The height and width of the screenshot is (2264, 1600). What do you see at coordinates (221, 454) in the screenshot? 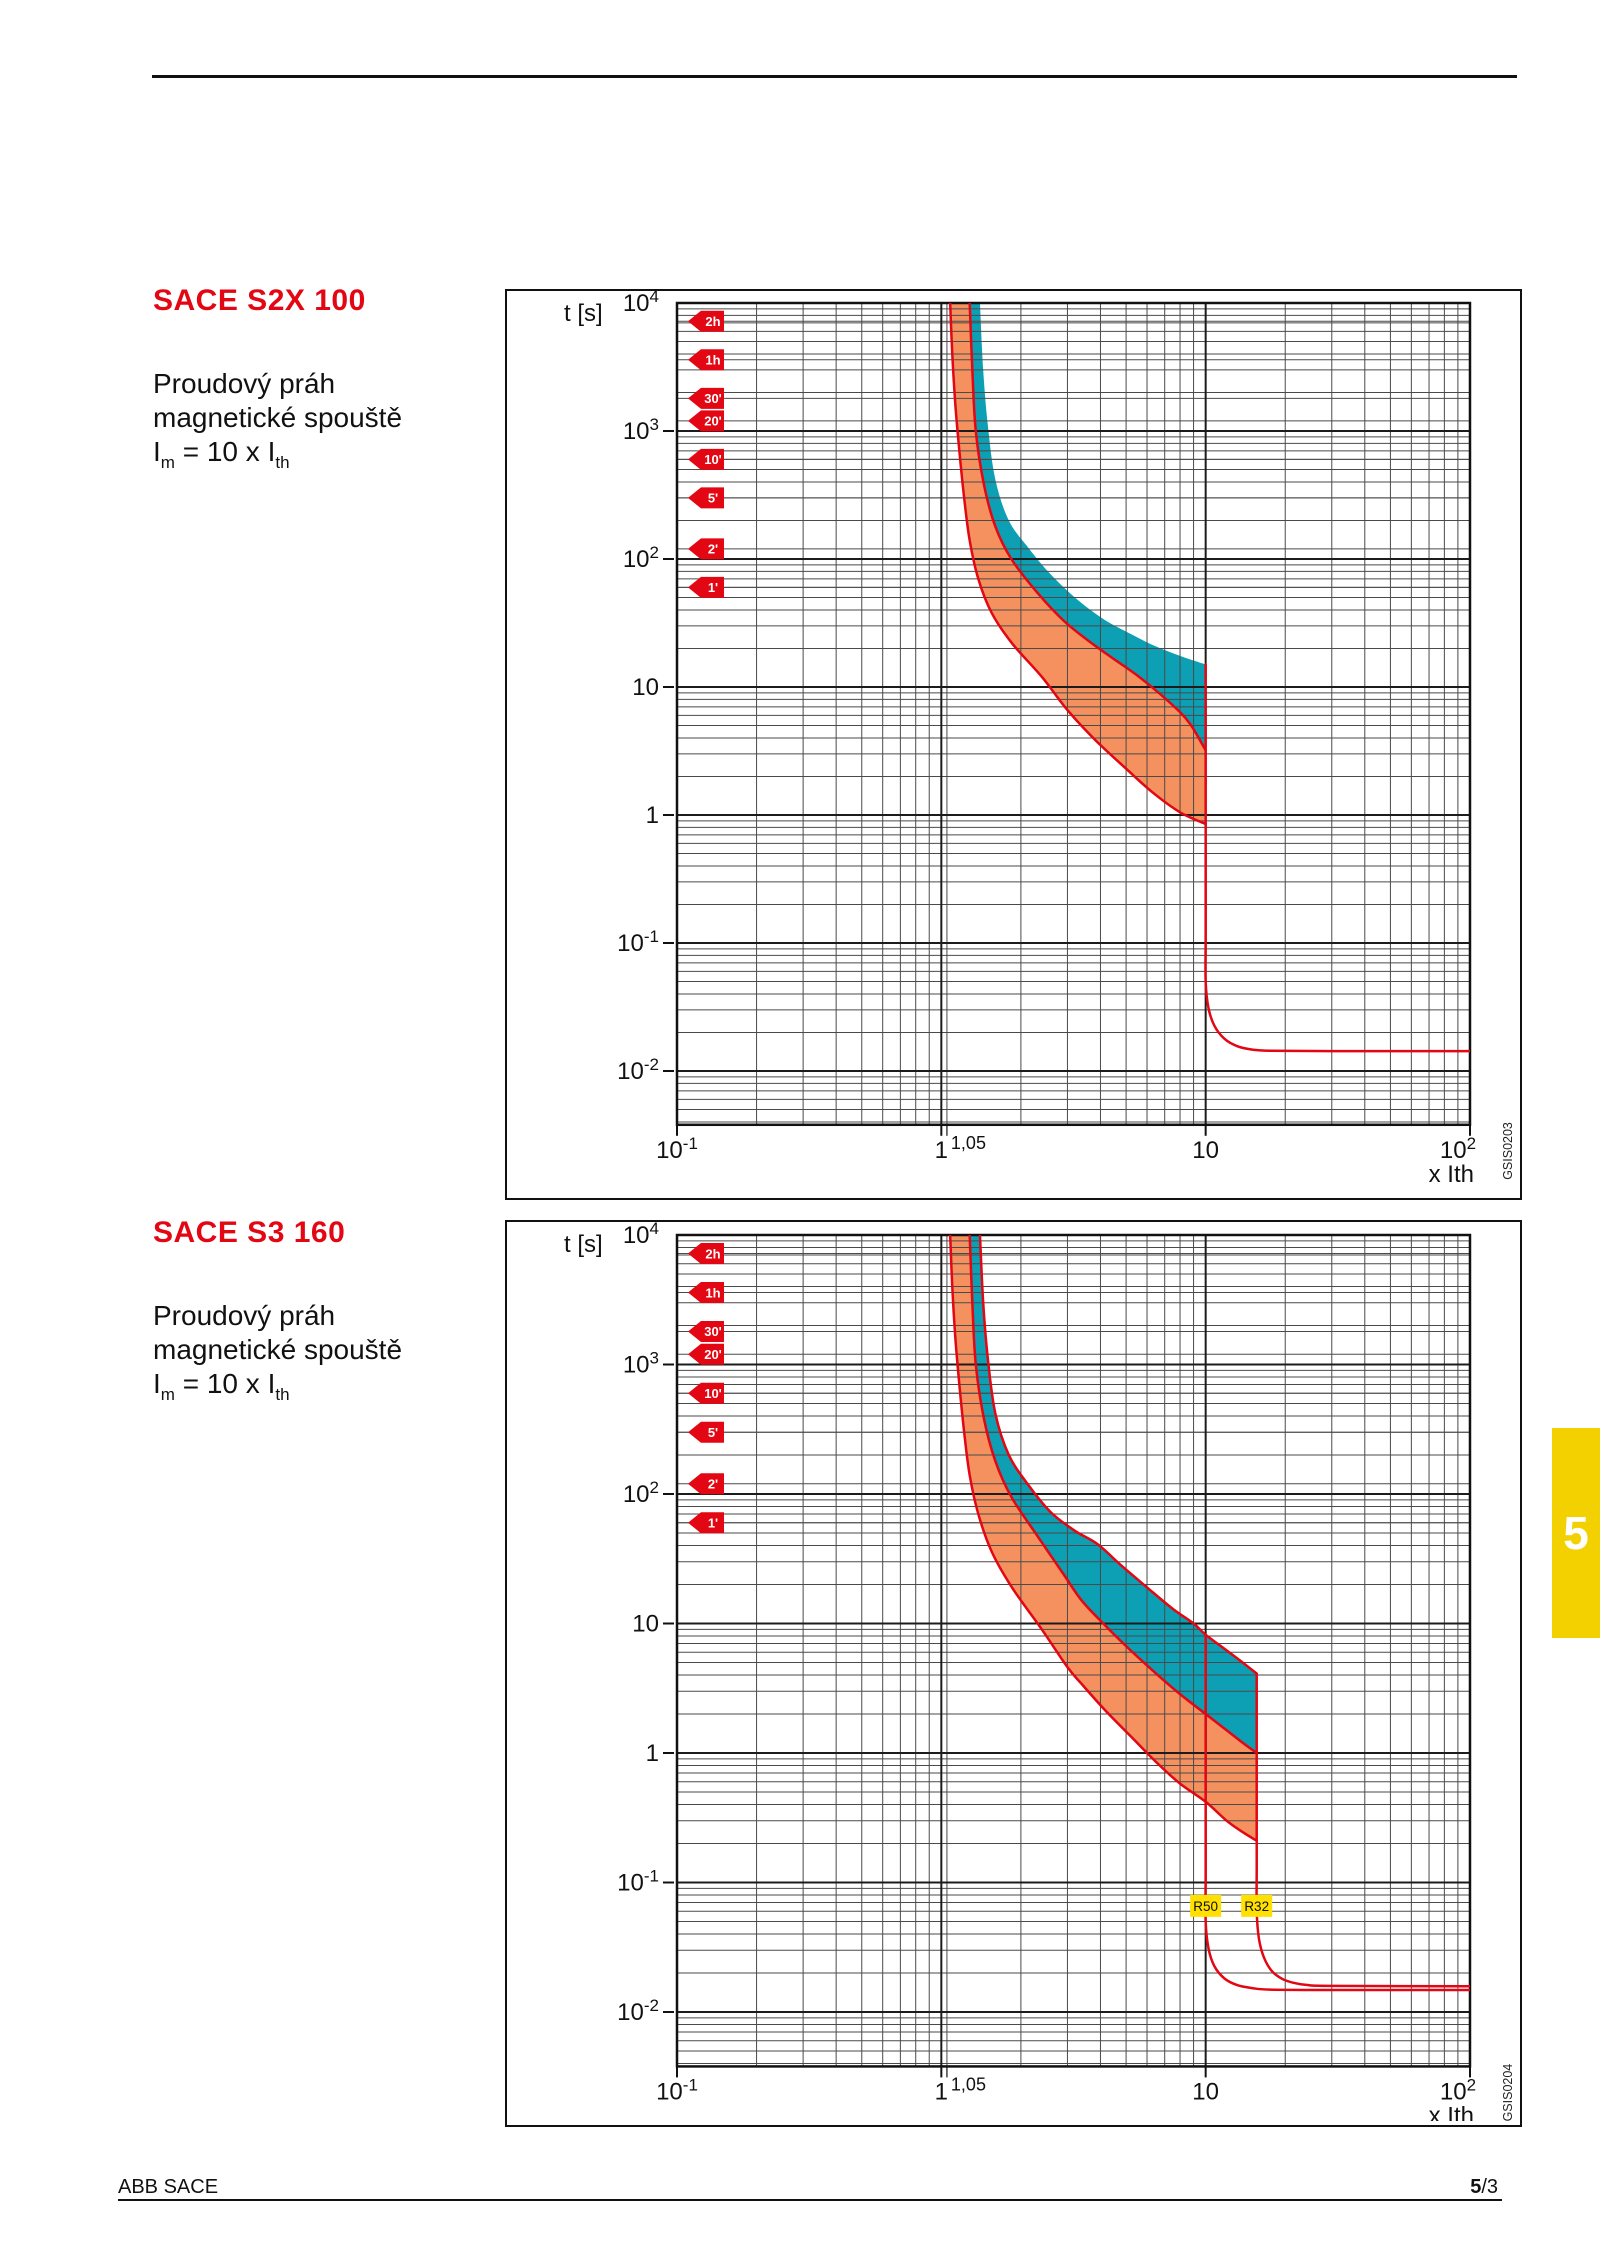
I see `formula-line: Im = 10 x Ith` at bounding box center [221, 454].